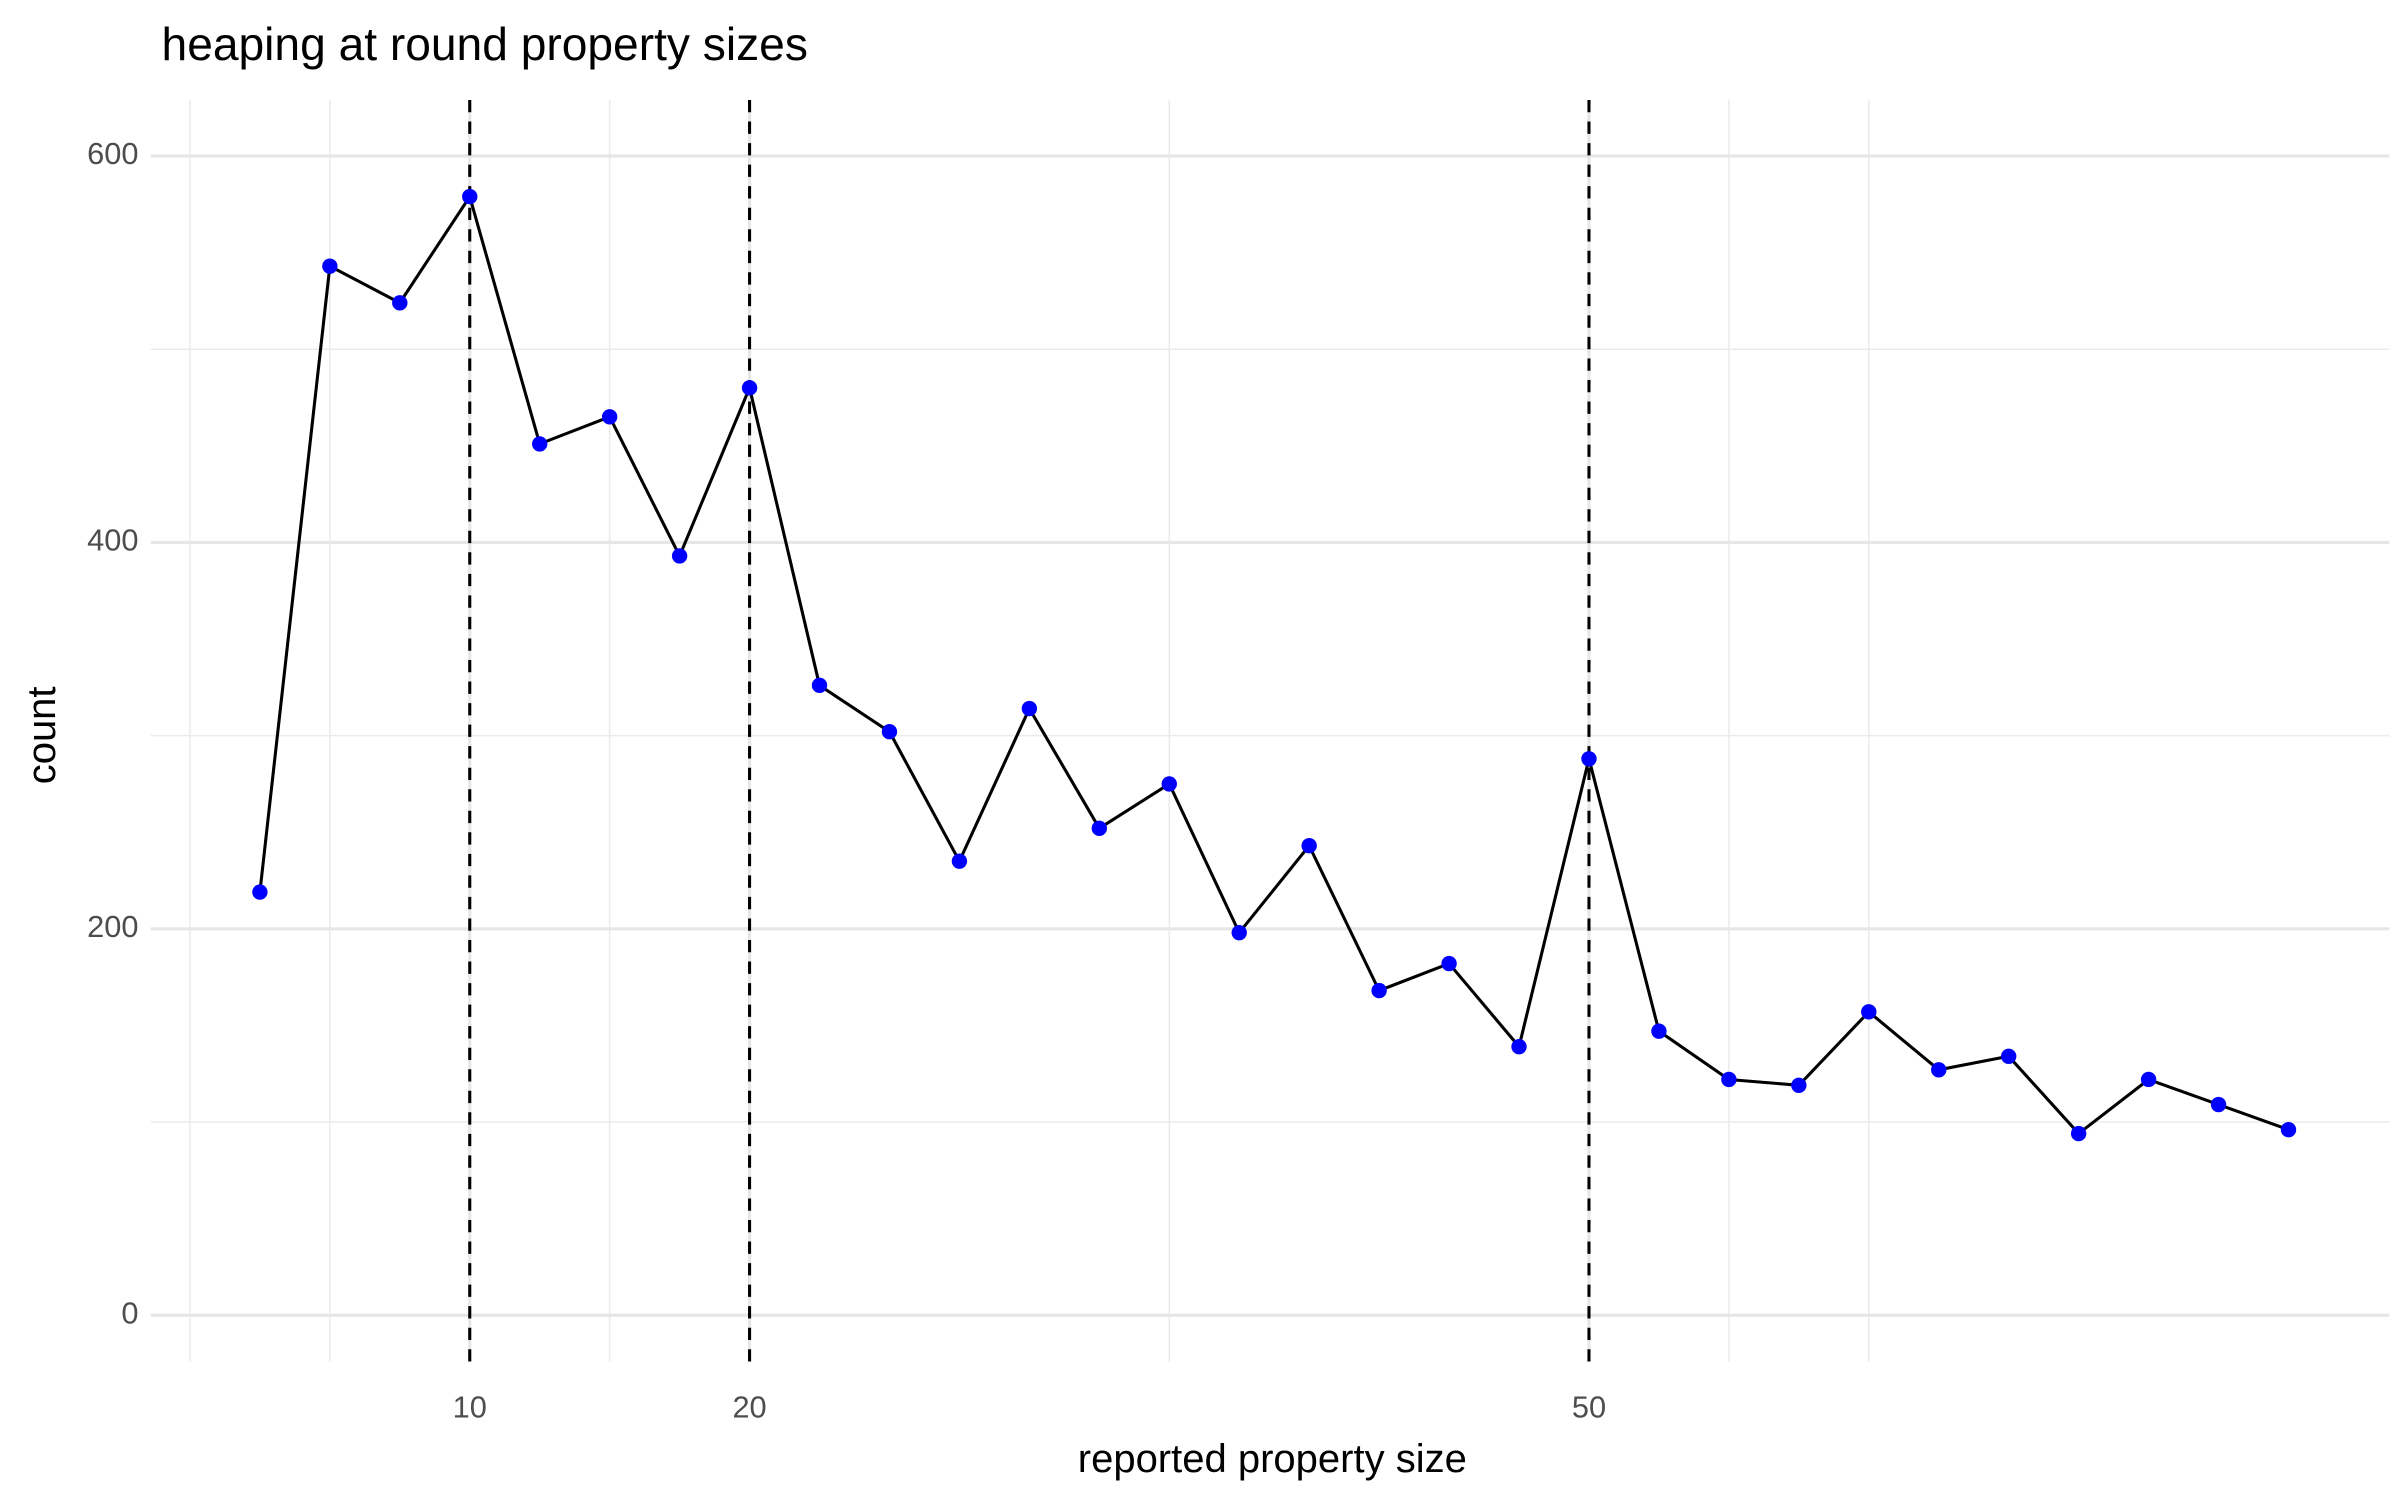 This screenshot has width=2400, height=1500. I want to click on x-axis-label: reported property size, so click(1272, 1459).